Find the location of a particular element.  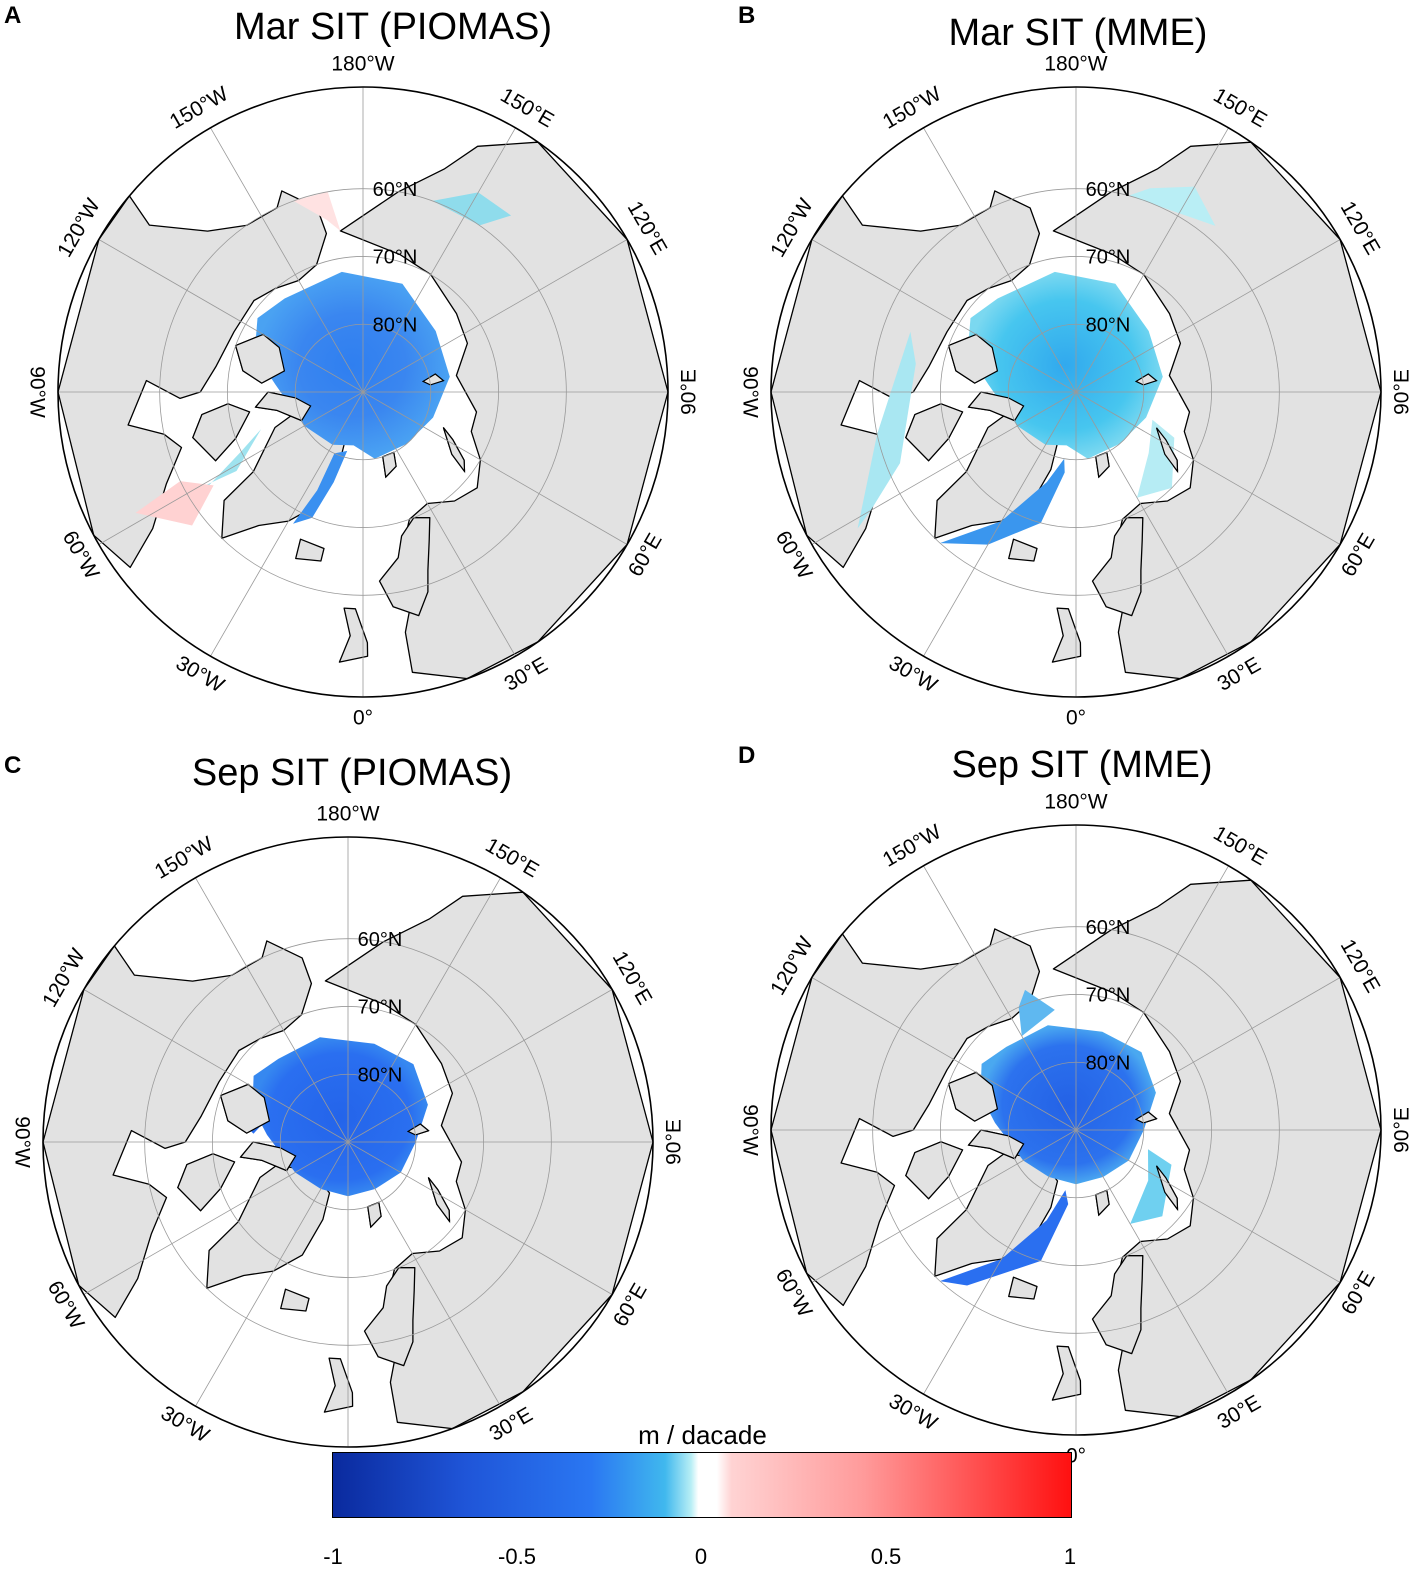

colorbar: m / dacade -1 -0.5 0 0.5 1 is located at coordinates (700, 1500).